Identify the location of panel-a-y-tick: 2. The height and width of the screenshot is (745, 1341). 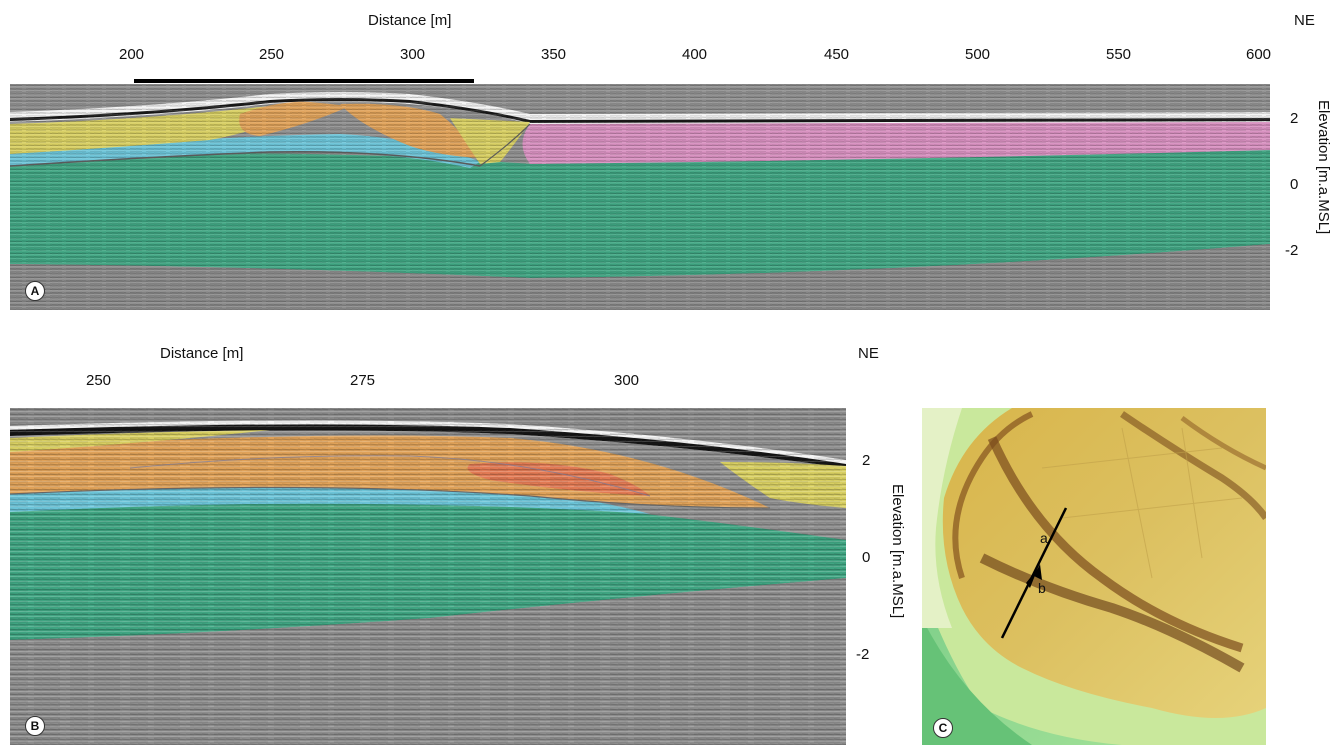
(1294, 118).